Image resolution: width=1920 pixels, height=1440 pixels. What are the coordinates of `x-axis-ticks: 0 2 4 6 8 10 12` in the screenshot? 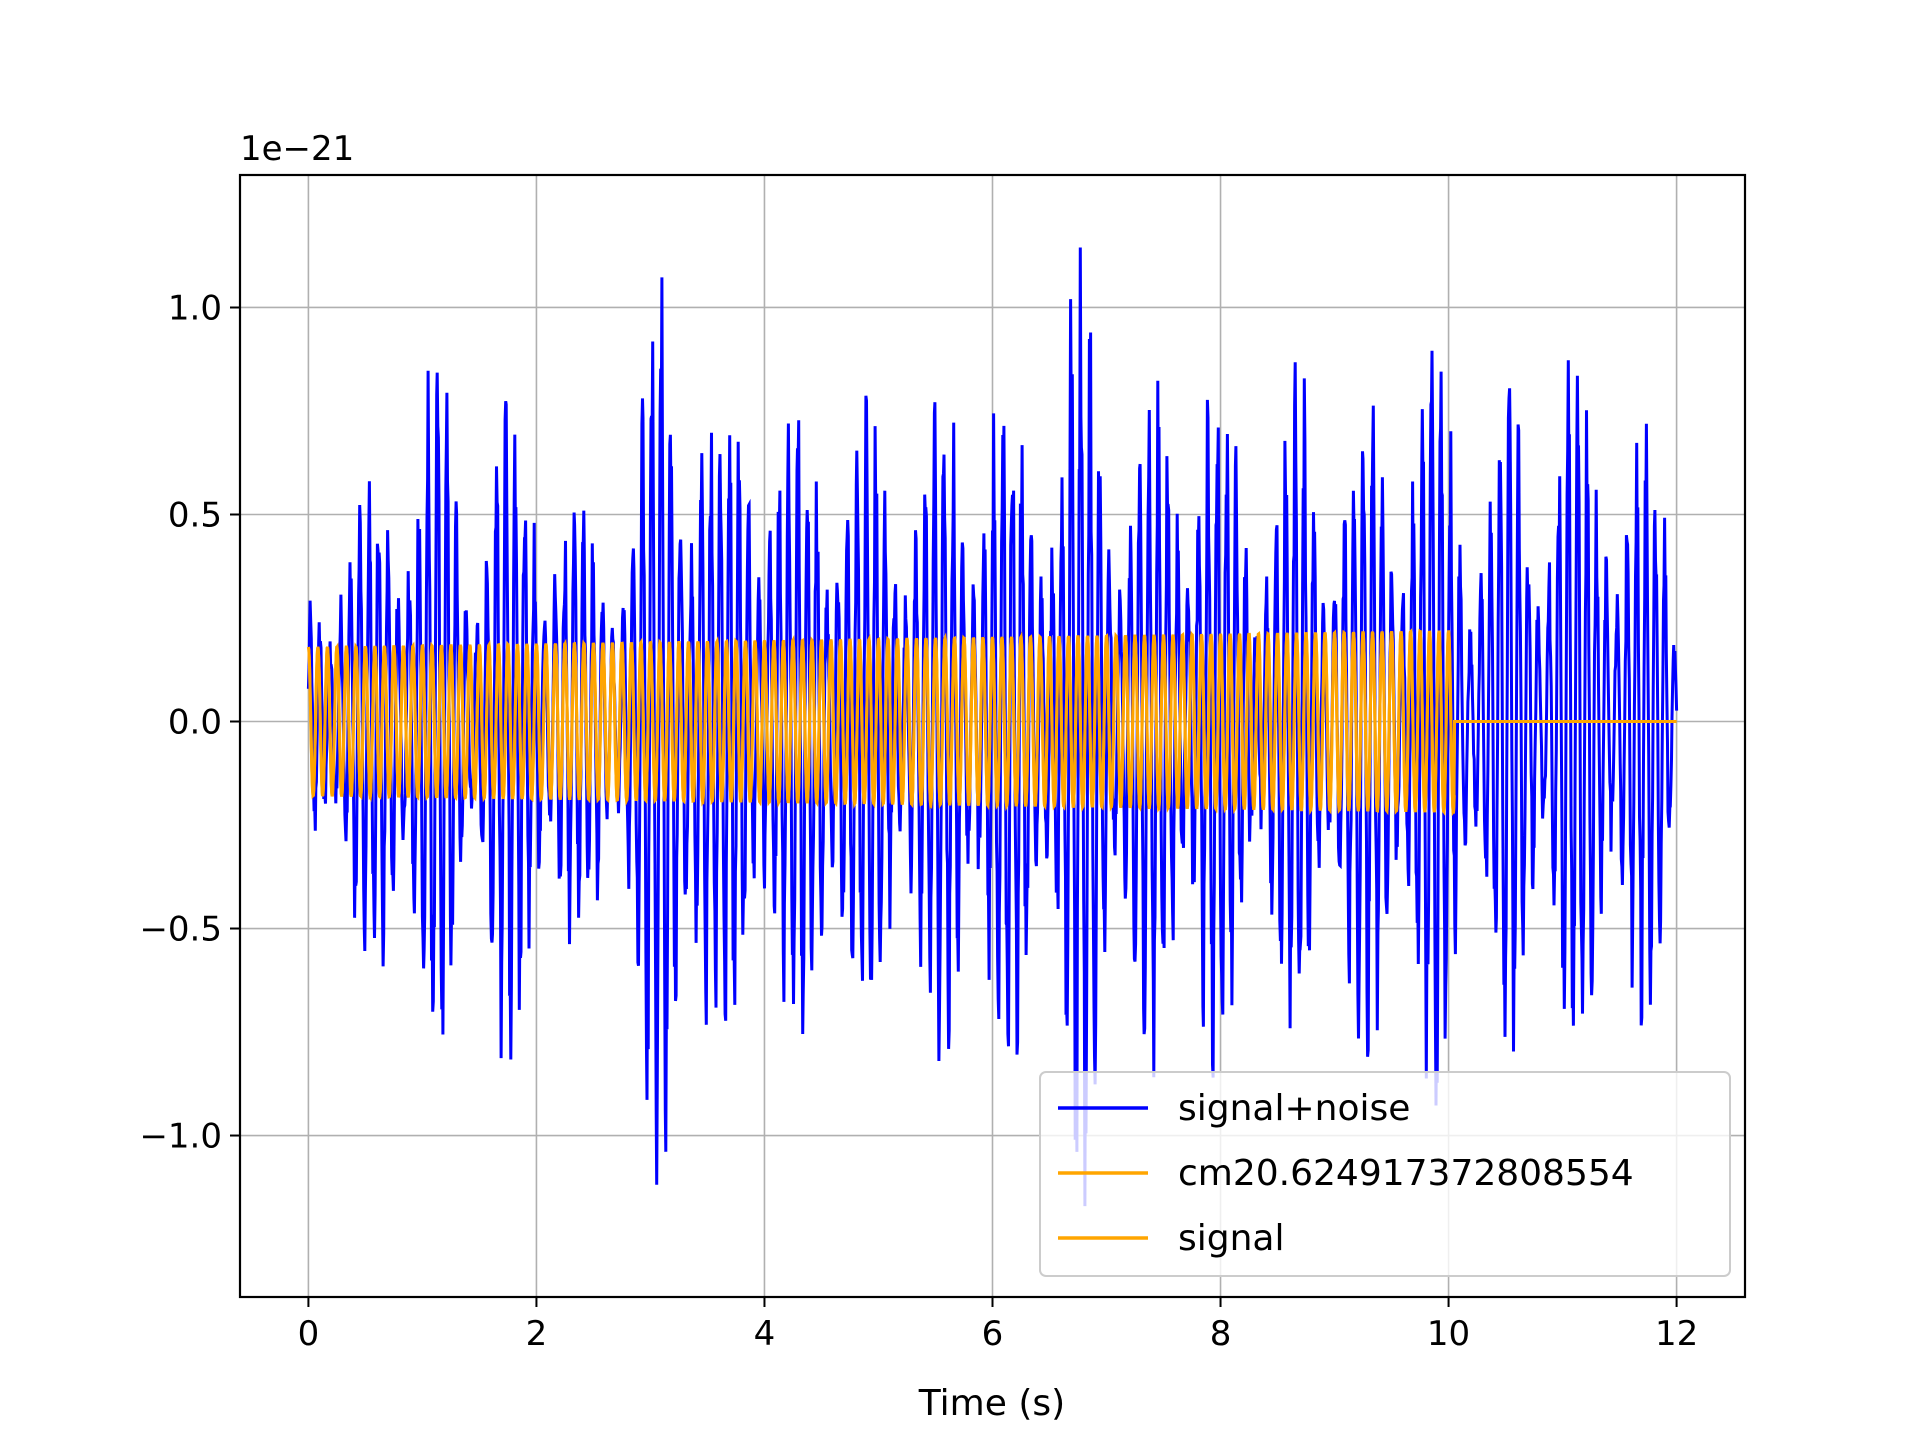 It's located at (998, 1325).